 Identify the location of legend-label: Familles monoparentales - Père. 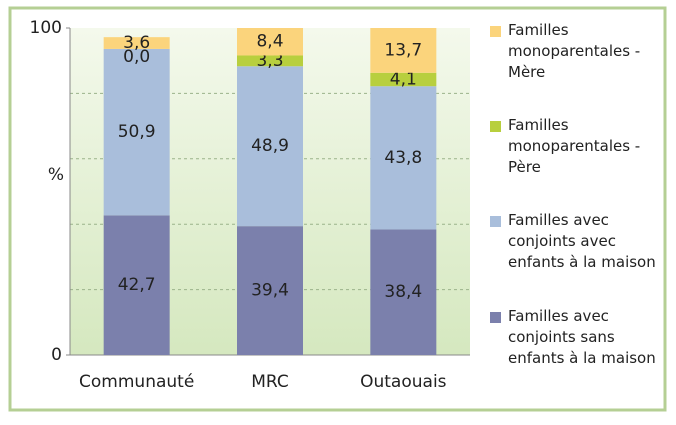
(574, 146).